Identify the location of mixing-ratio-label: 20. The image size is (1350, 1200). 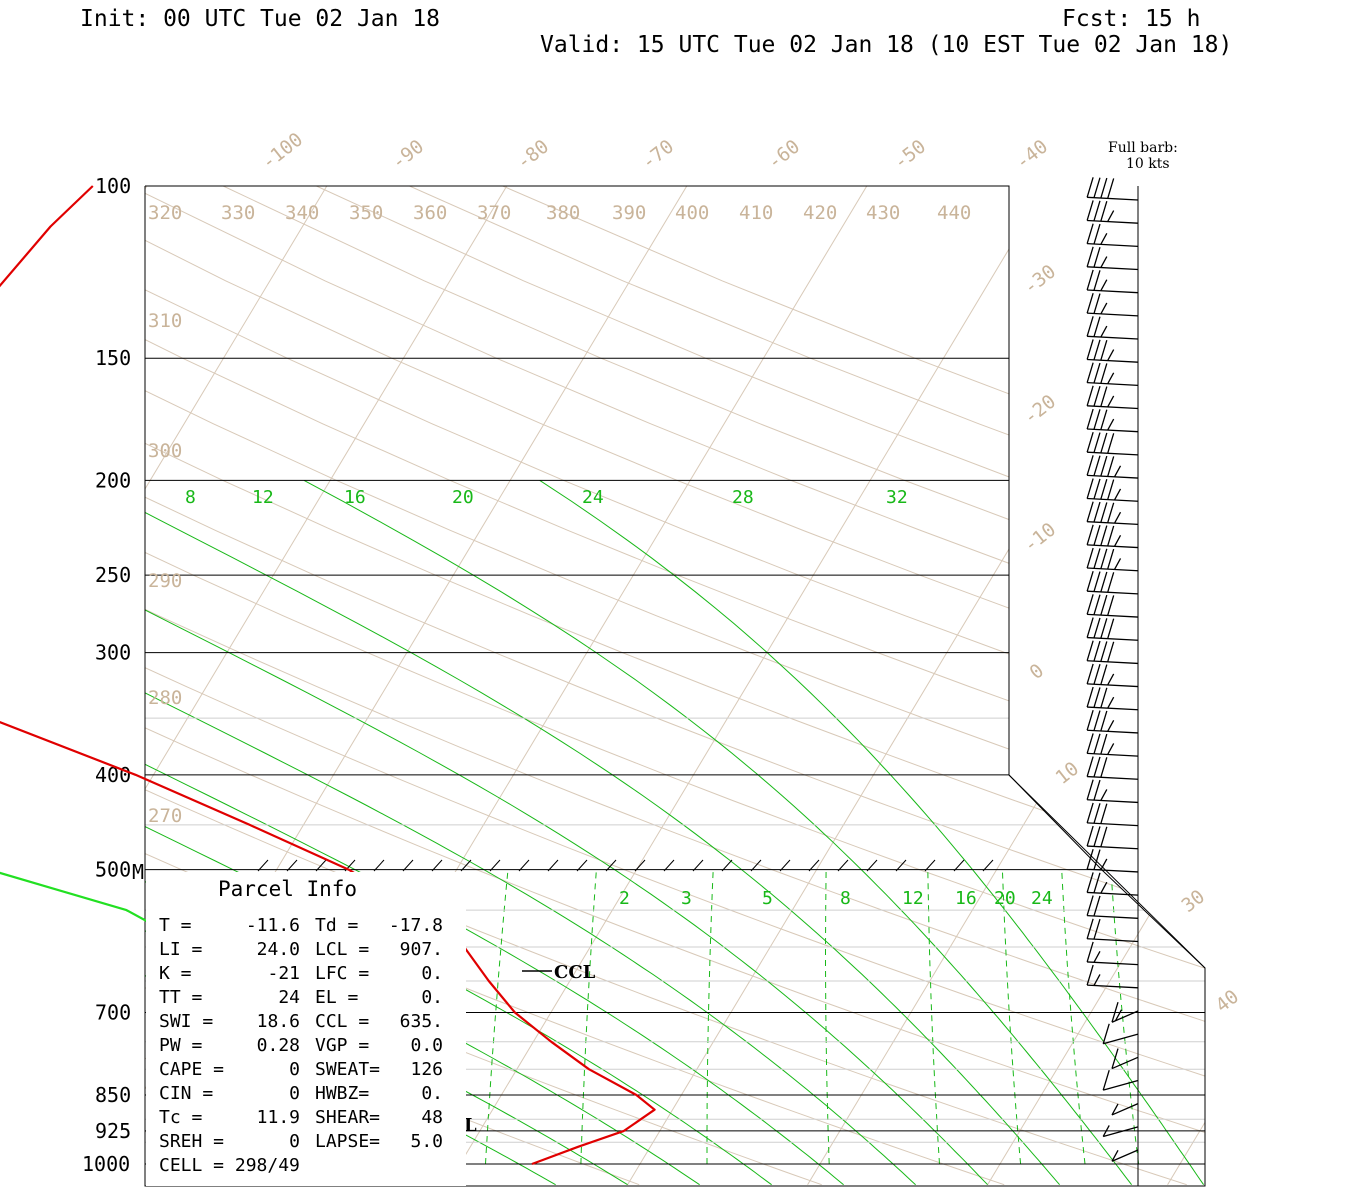
(1005, 898).